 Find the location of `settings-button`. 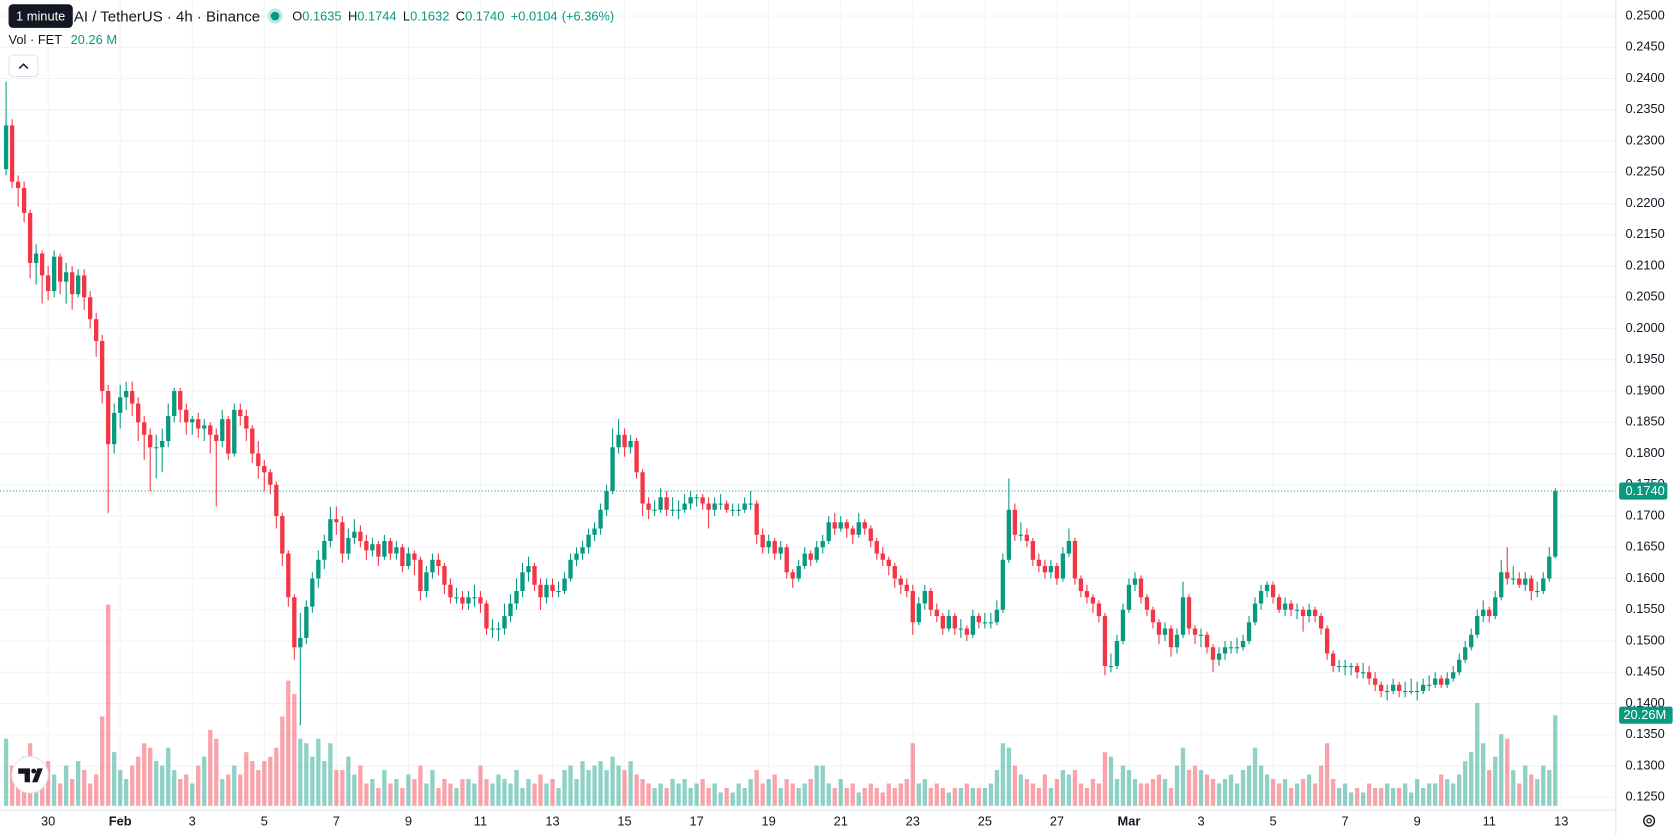

settings-button is located at coordinates (1649, 820).